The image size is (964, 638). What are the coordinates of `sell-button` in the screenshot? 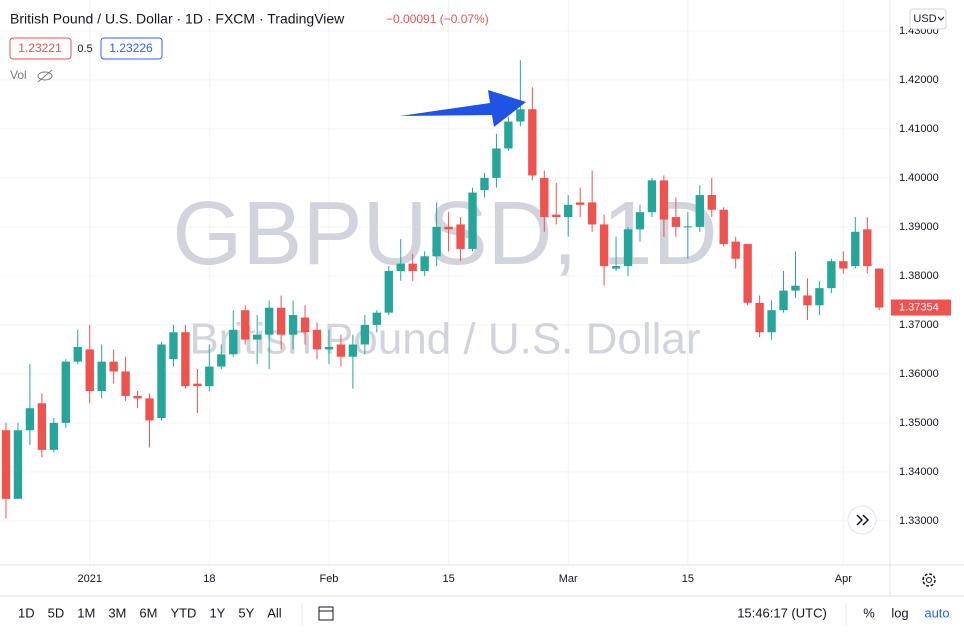 It's located at (40, 48).